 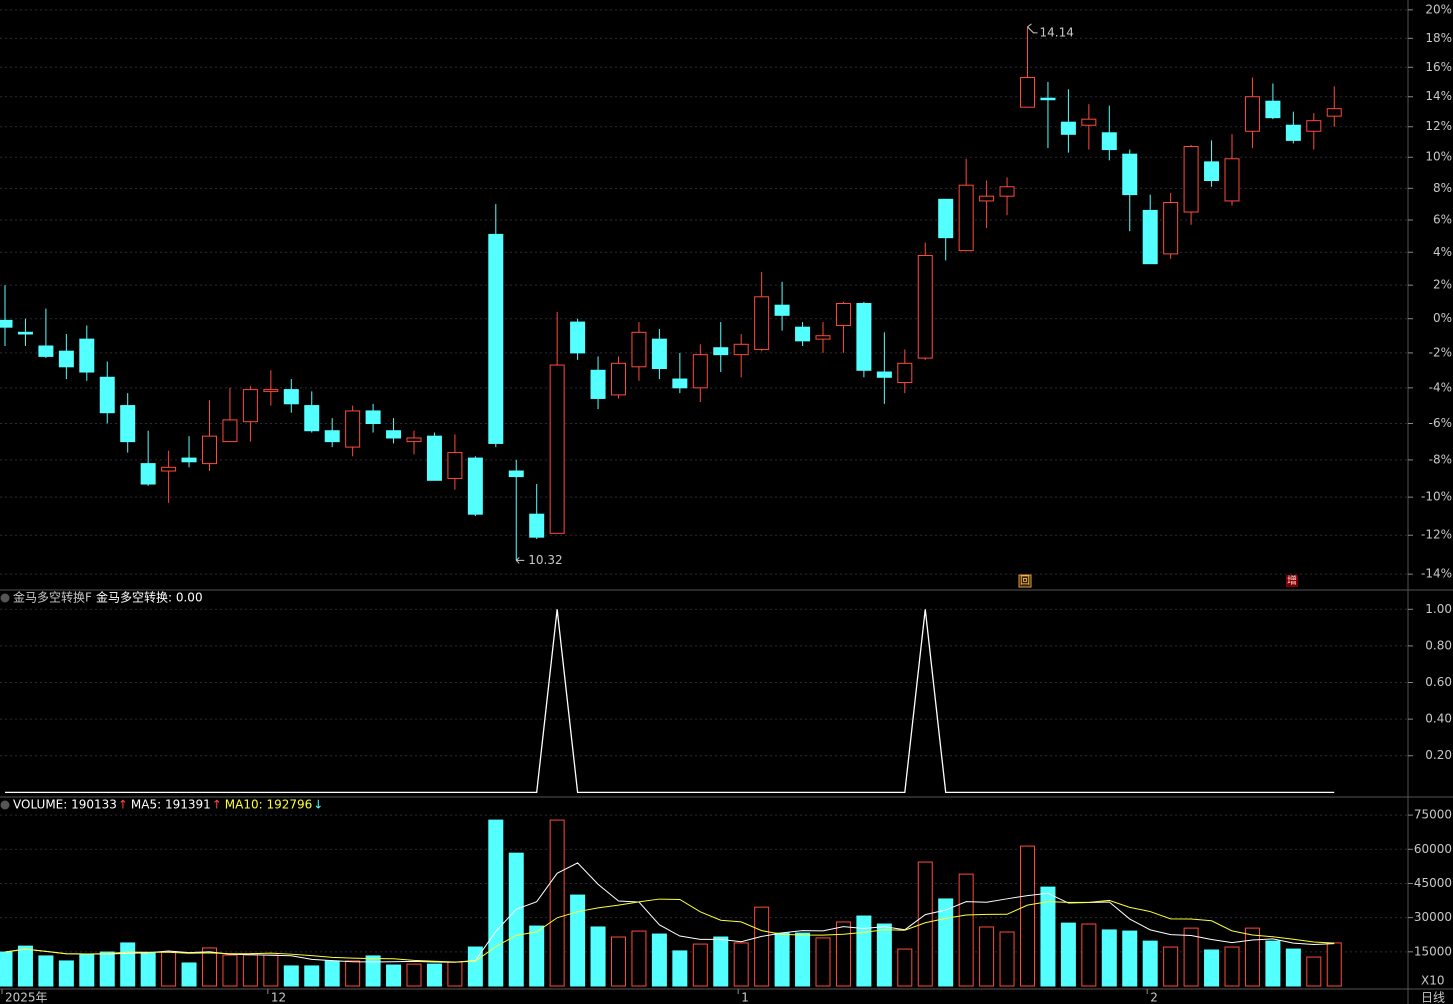 What do you see at coordinates (1438, 719) in the screenshot?
I see `y-tick-label: 0.40` at bounding box center [1438, 719].